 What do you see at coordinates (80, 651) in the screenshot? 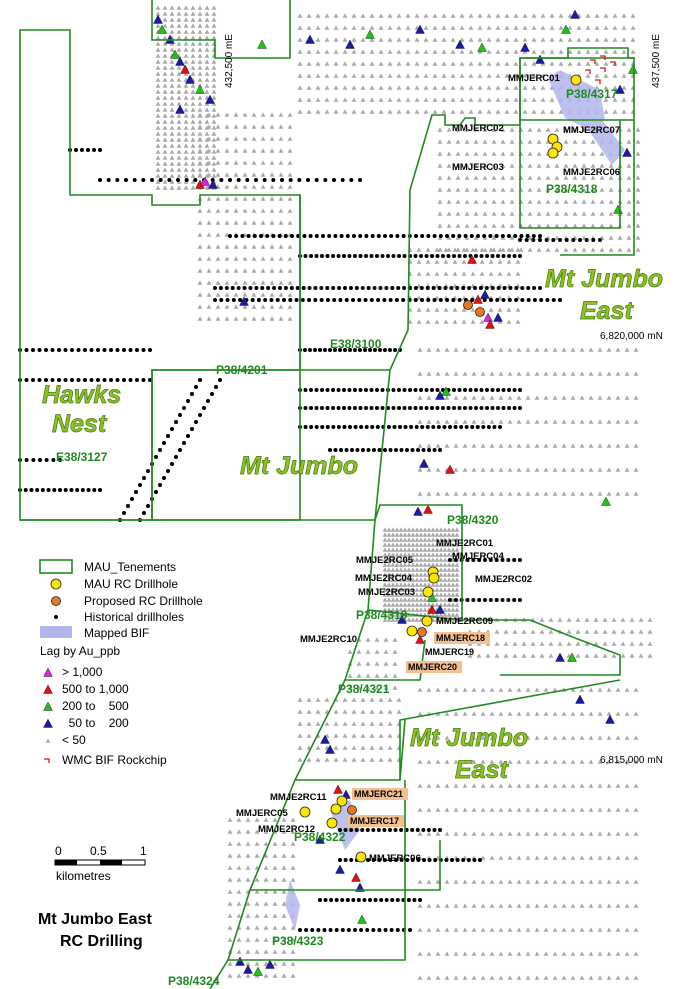
I see `legend-lag-title: Lag by Au_ppb` at bounding box center [80, 651].